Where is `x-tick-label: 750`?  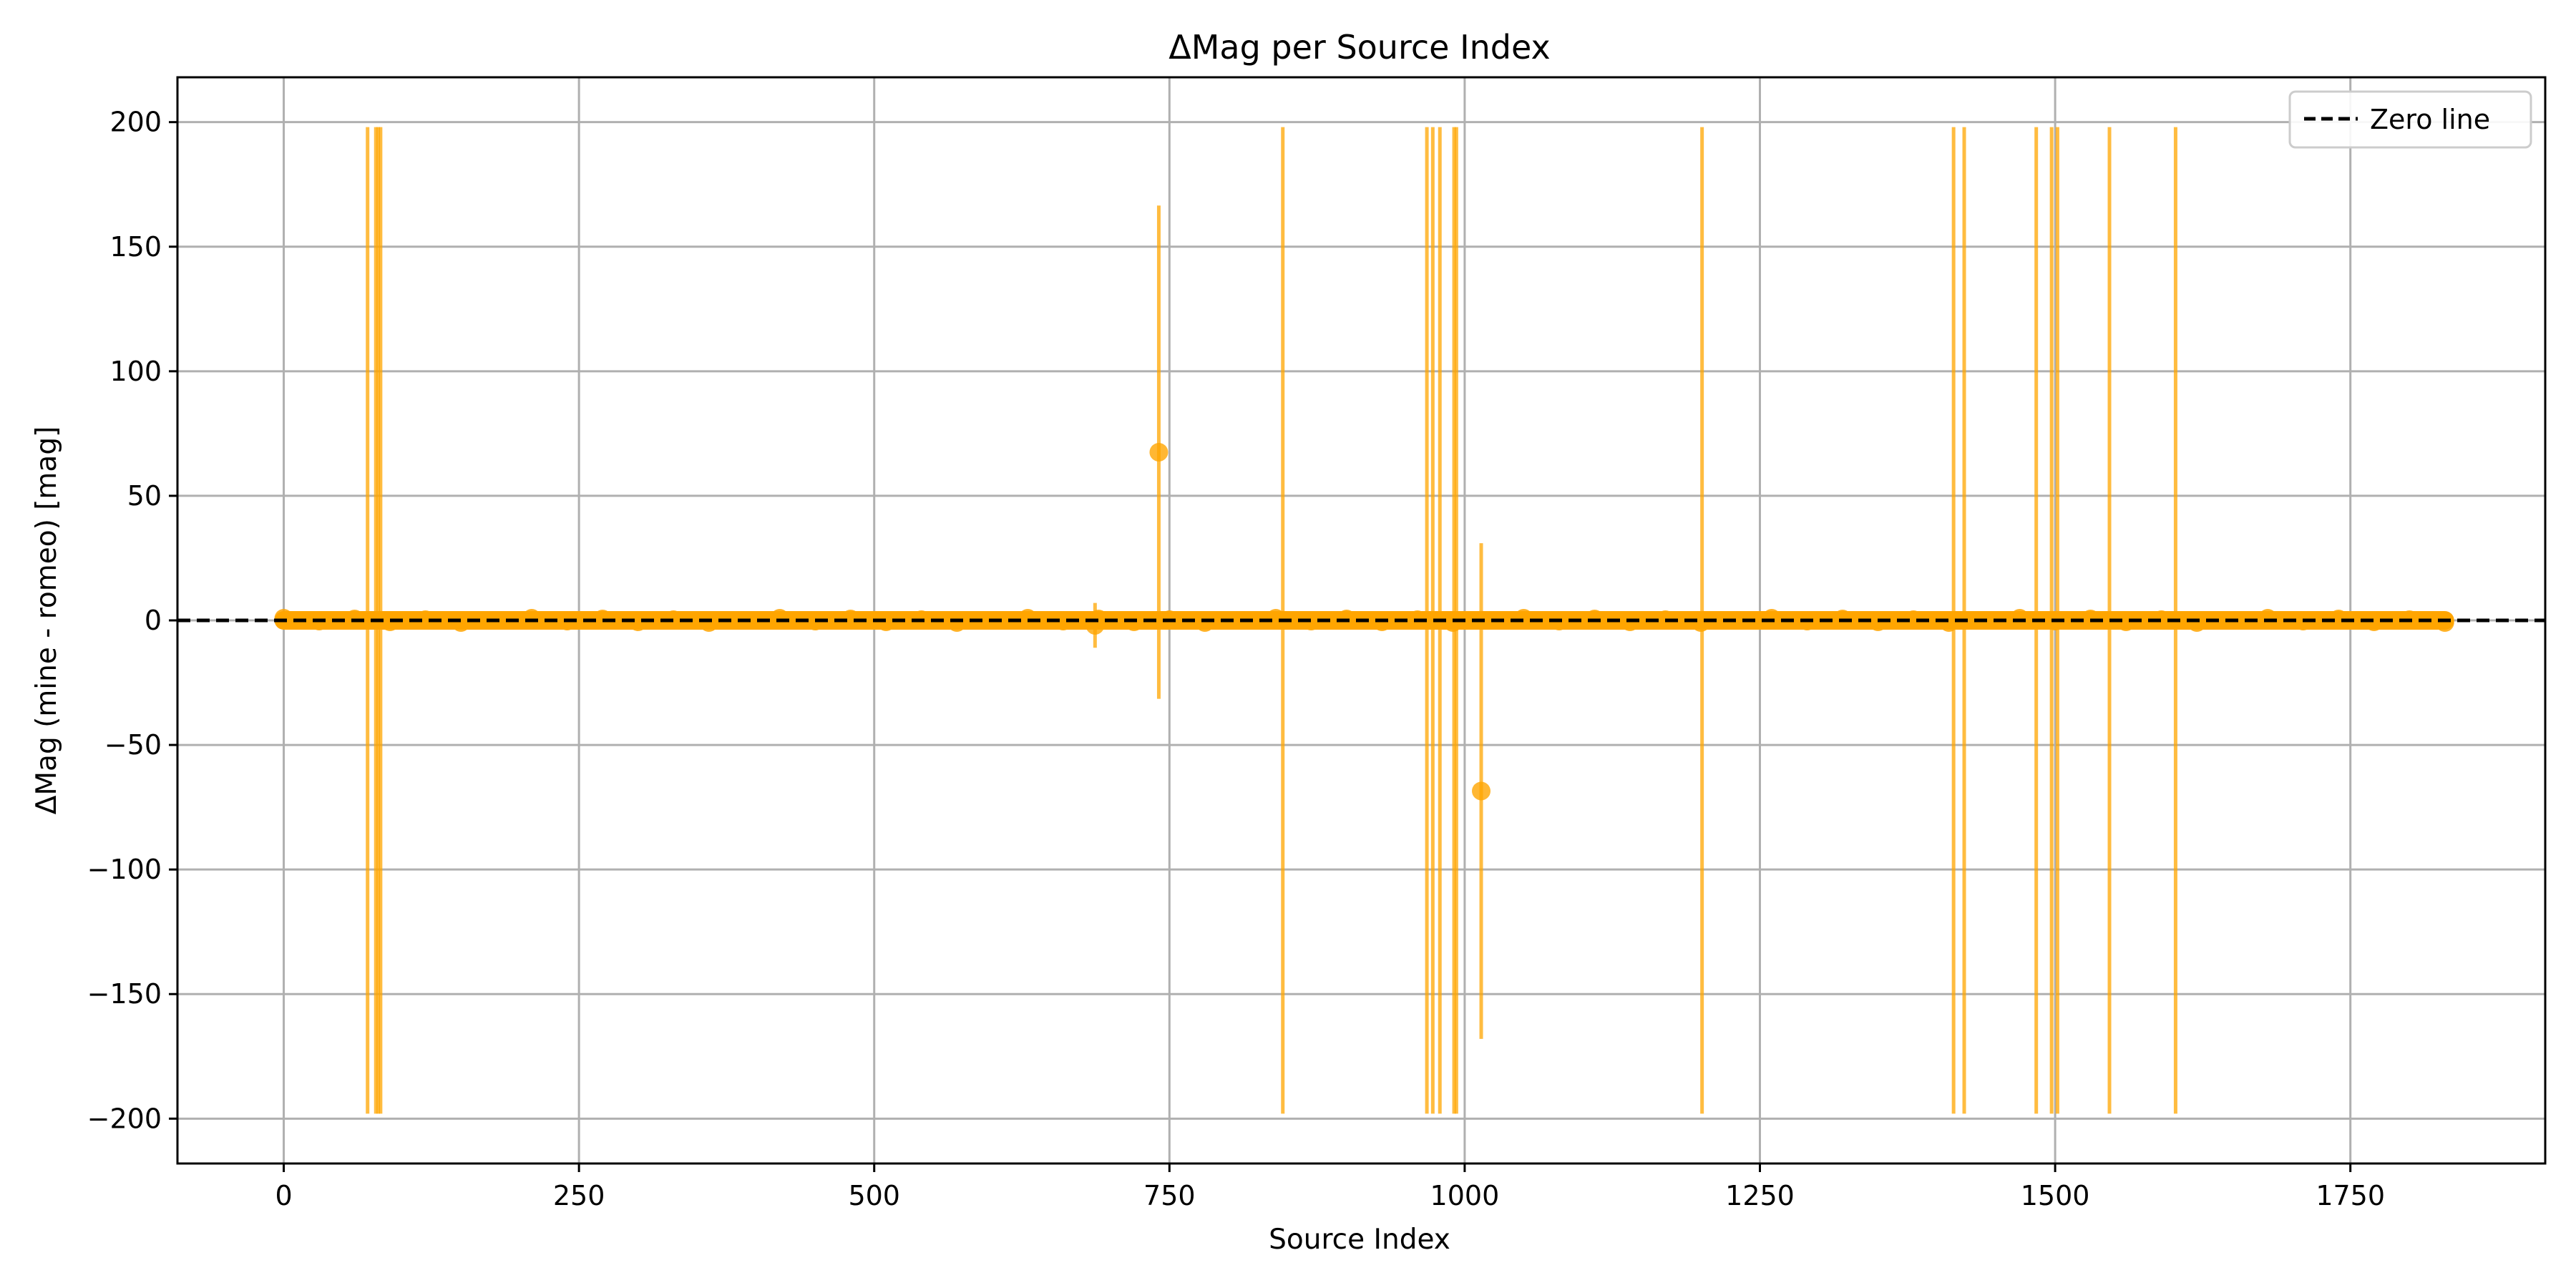
x-tick-label: 750 is located at coordinates (1169, 1195).